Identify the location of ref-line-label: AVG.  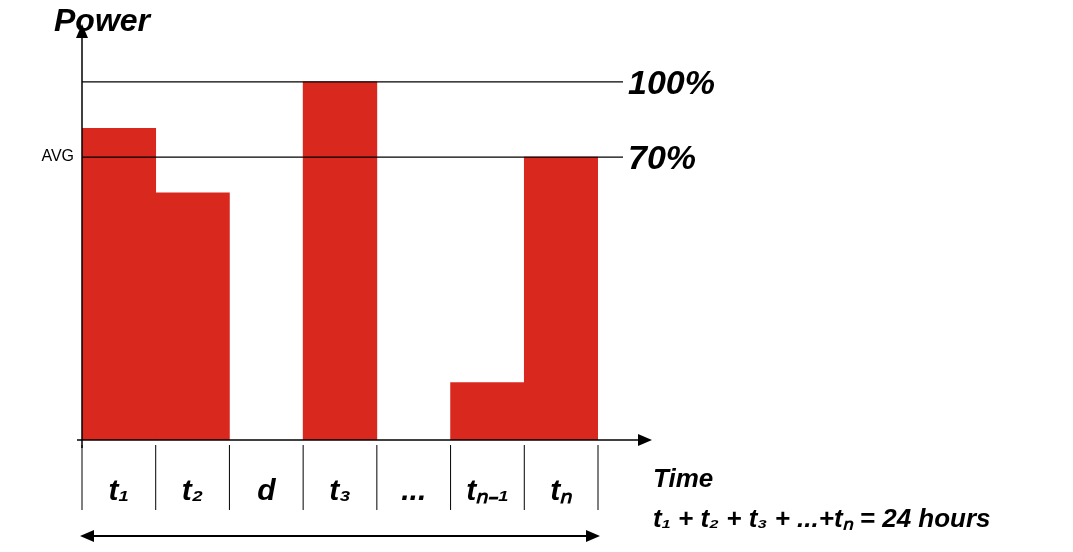
(57, 156).